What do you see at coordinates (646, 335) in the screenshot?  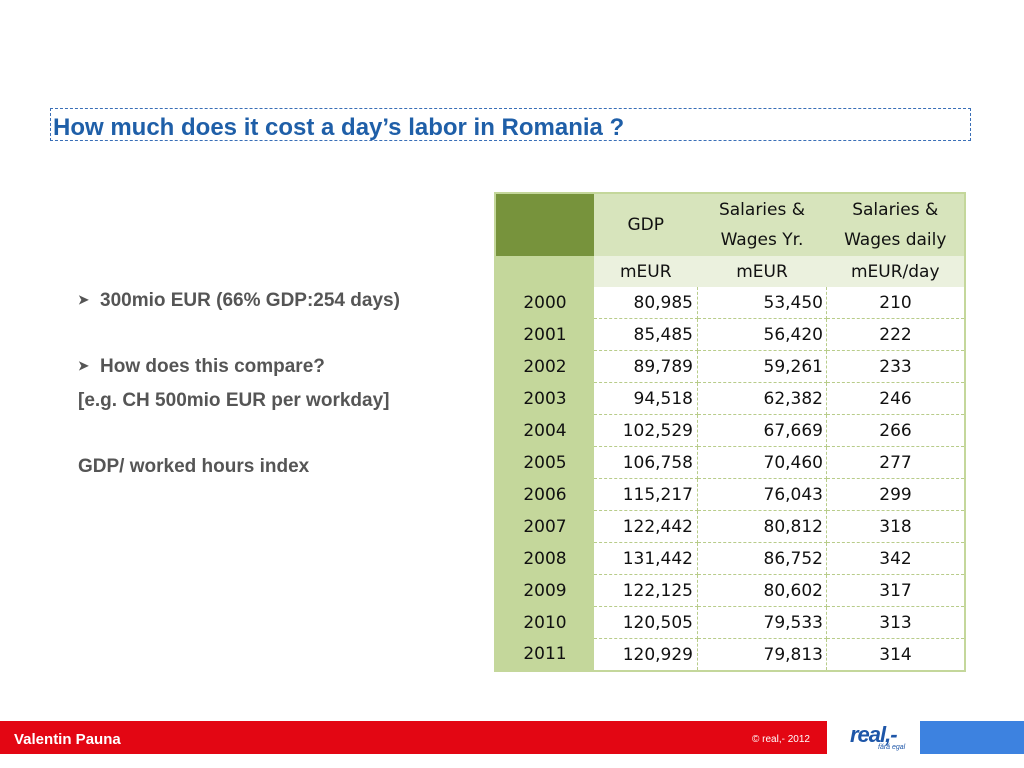 I see `gdp-cell: 85,485` at bounding box center [646, 335].